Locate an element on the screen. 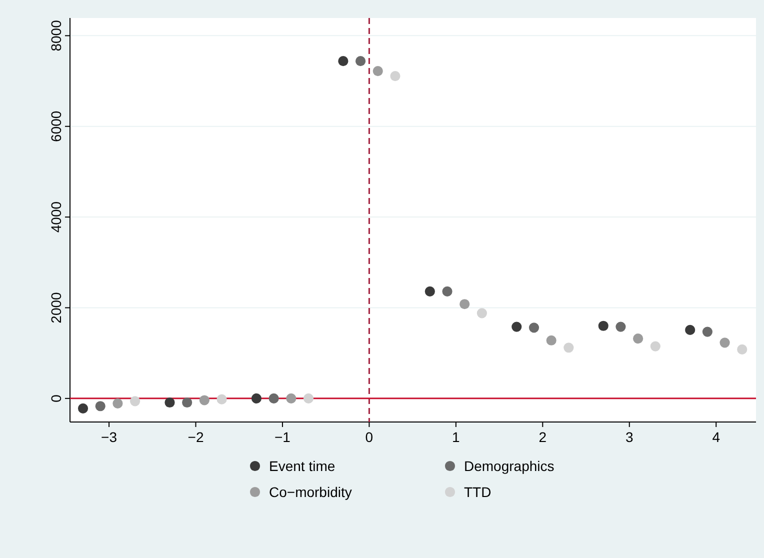 Image resolution: width=764 pixels, height=558 pixels. x-tick-label: 3 is located at coordinates (629, 437).